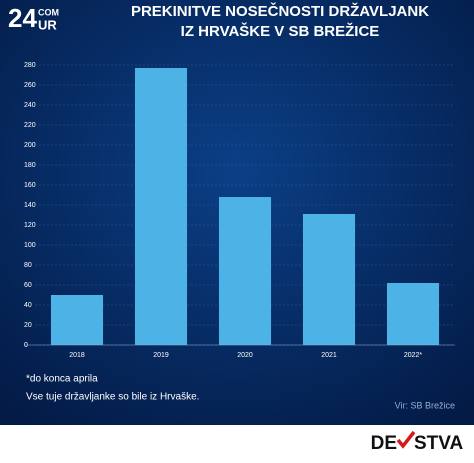 The width and height of the screenshot is (474, 463). Describe the element at coordinates (28, 265) in the screenshot. I see `y-tick-label: 80` at that location.